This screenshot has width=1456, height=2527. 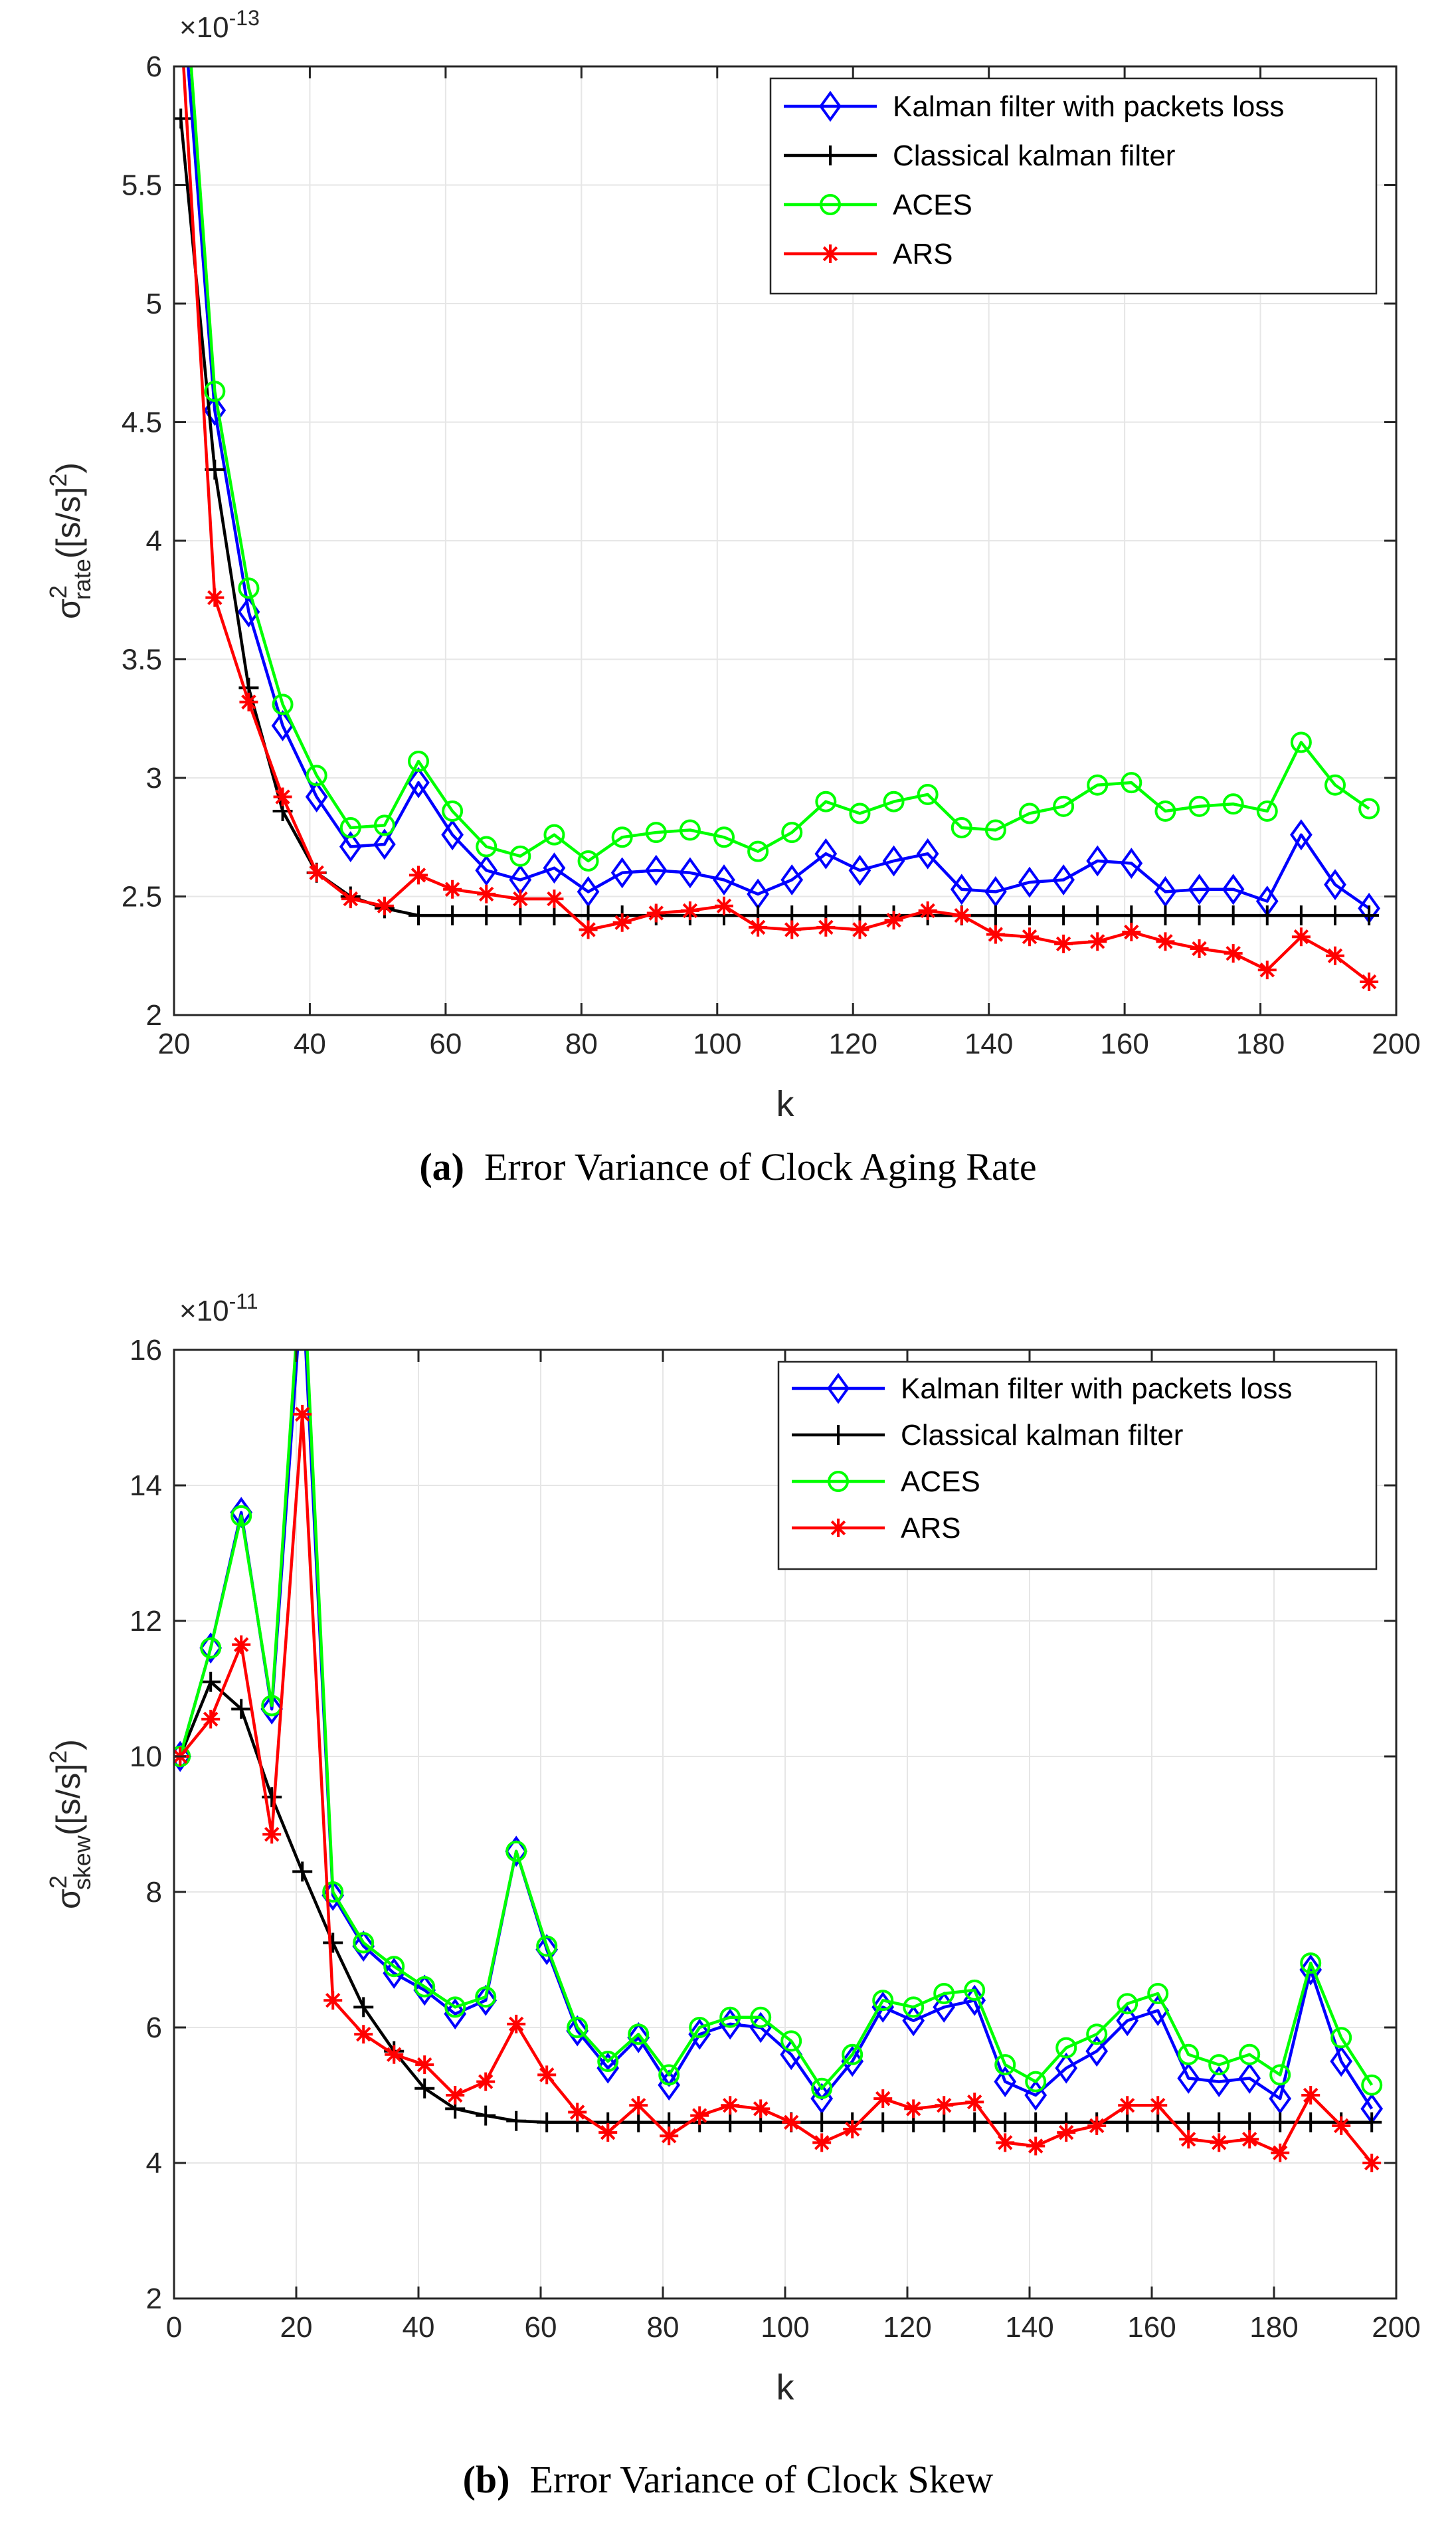 I want to click on exponent-label: ×10⁻¹¹, so click(x=218, y=1308).